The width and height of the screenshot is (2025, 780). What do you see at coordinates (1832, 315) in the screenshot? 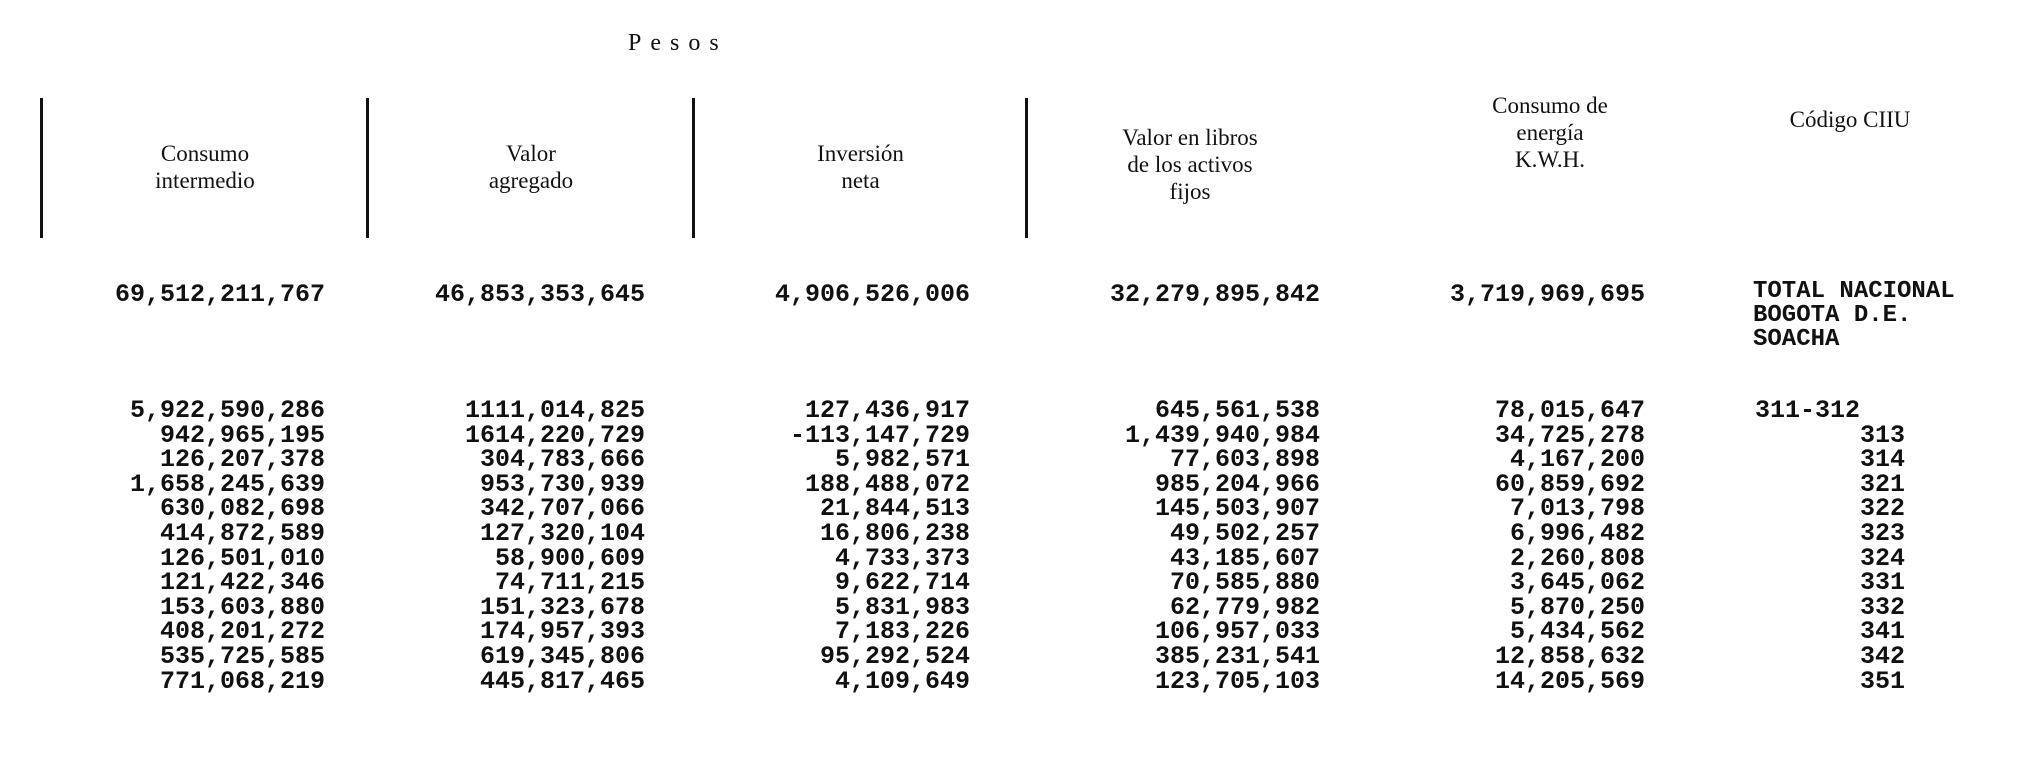
I see `total-label-bogota: BOGOTA D.E.` at bounding box center [1832, 315].